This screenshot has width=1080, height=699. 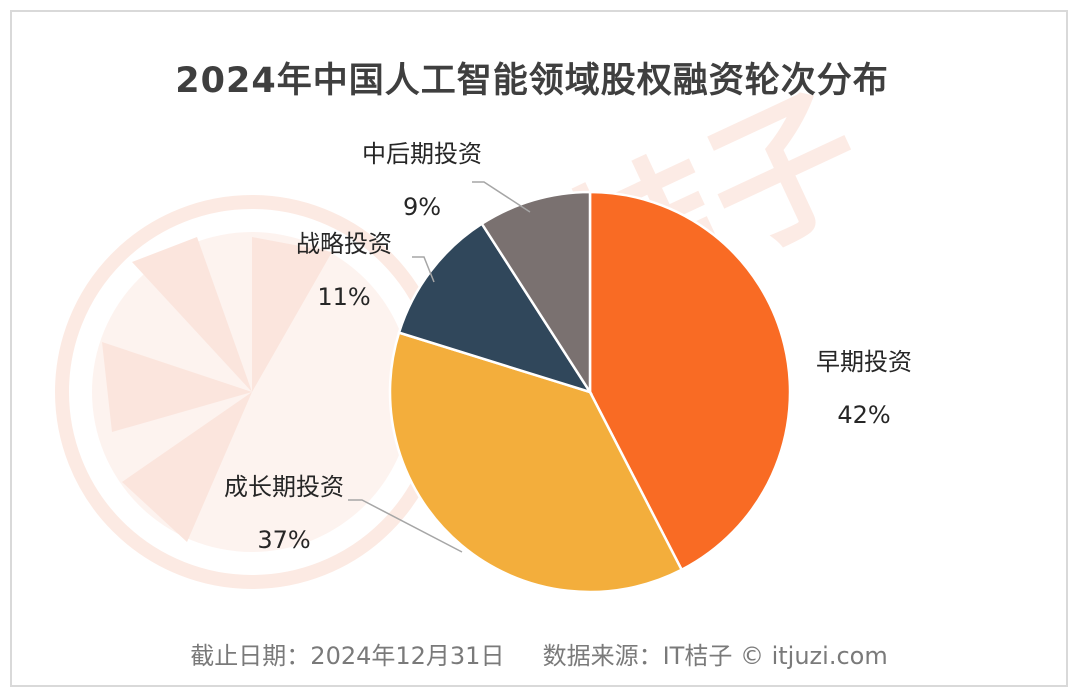 I want to click on leader-line-late, so click(x=501, y=197).